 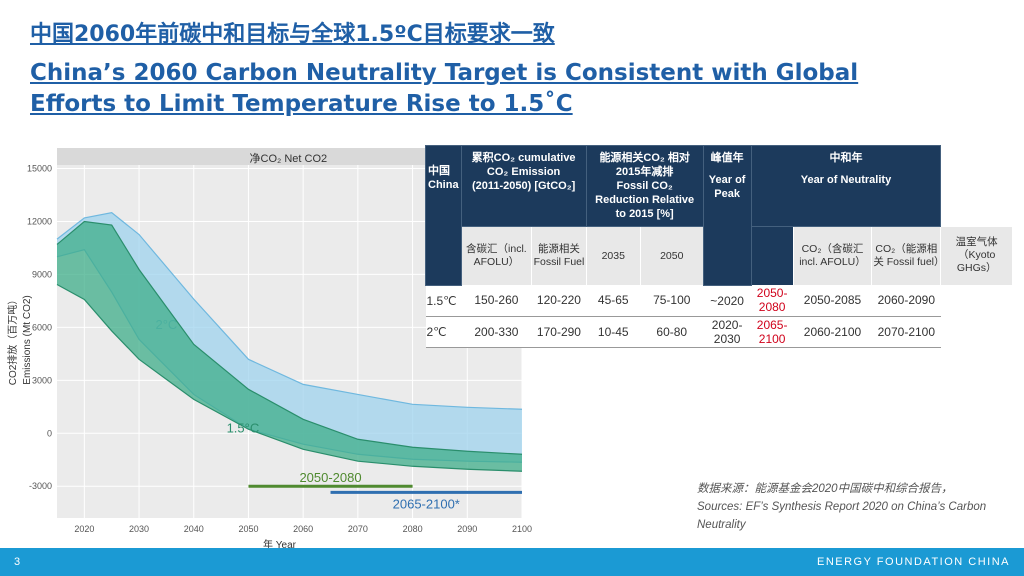 I want to click on header-zh: 中国, so click(x=439, y=171).